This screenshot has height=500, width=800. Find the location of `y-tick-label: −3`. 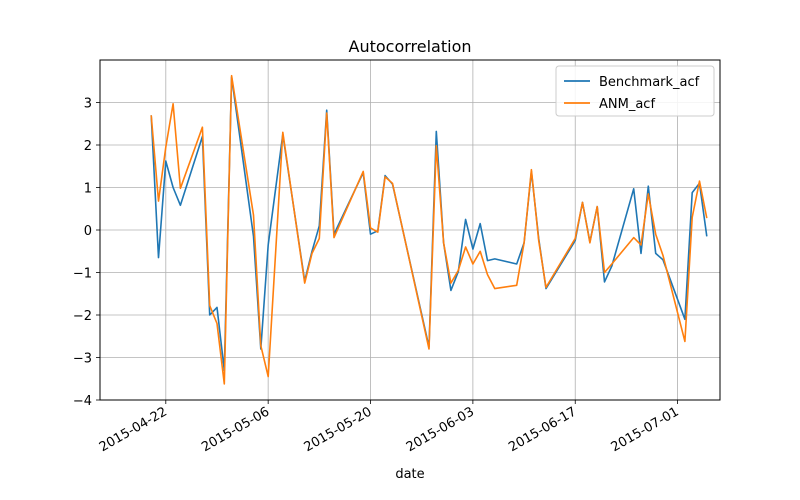

y-tick-label: −3 is located at coordinates (82, 359).